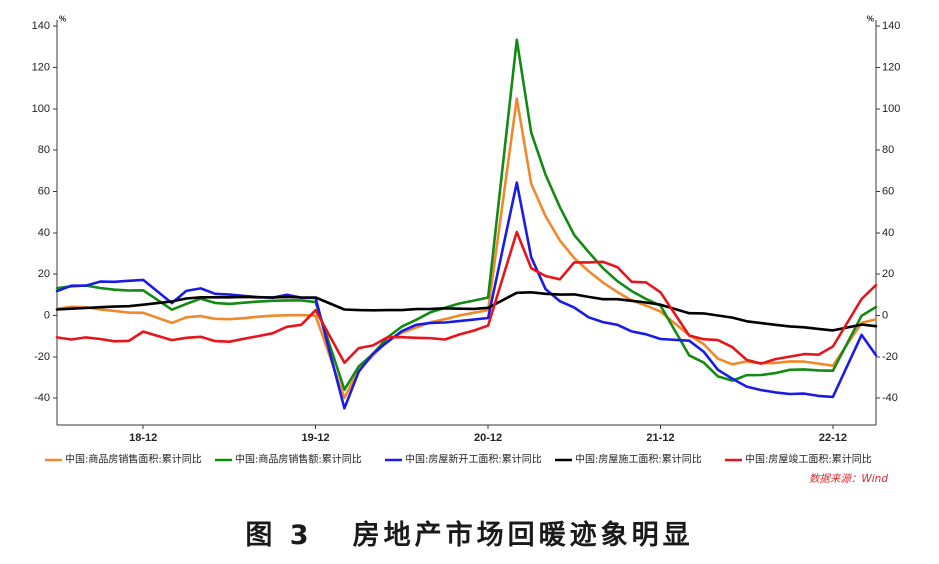 The height and width of the screenshot is (564, 939). What do you see at coordinates (888, 274) in the screenshot?
I see `y-tick-label-right: 20` at bounding box center [888, 274].